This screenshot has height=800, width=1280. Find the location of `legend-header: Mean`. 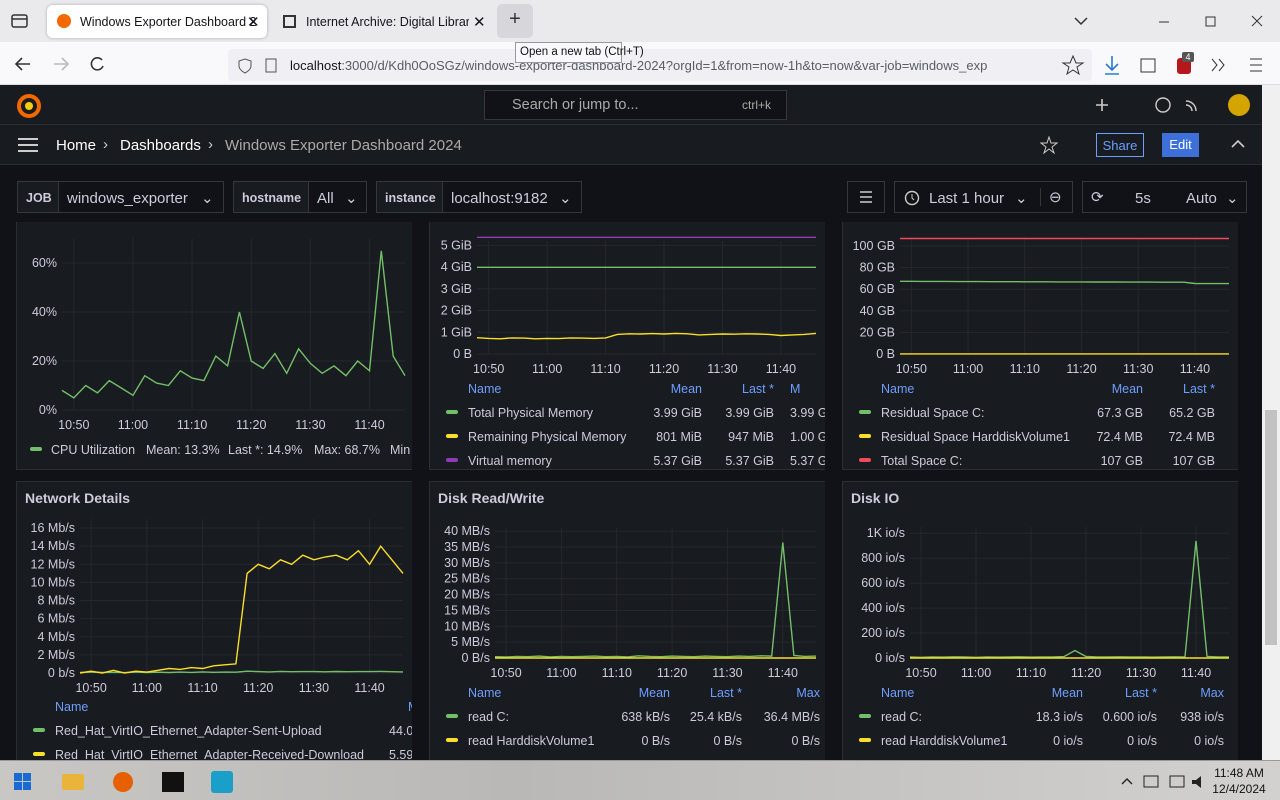

legend-header: Mean is located at coordinates (1067, 693).